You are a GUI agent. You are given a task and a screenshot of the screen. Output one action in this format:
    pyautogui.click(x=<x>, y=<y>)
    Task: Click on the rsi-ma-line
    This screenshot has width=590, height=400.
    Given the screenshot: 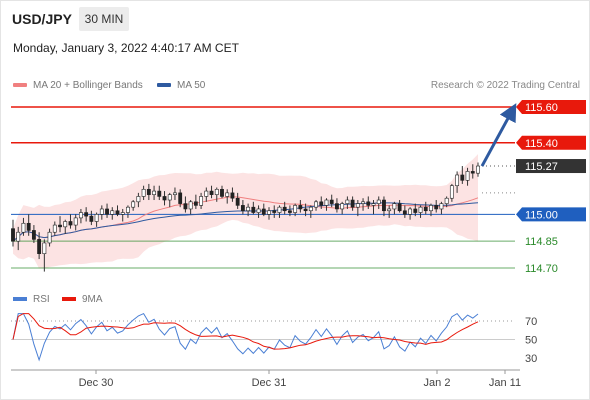 What is the action you would take?
    pyautogui.click(x=245, y=331)
    